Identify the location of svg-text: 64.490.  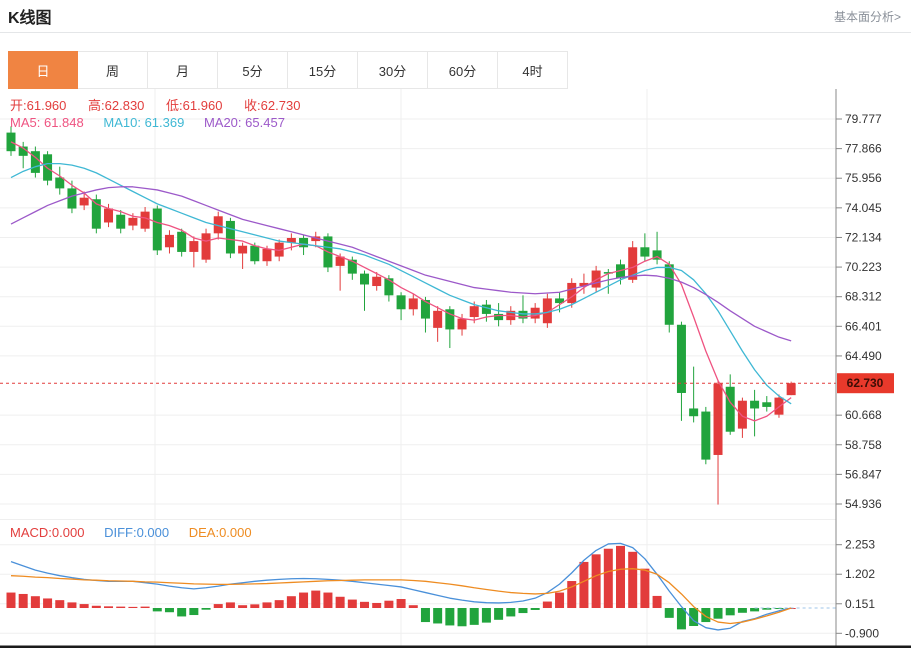
(863, 356).